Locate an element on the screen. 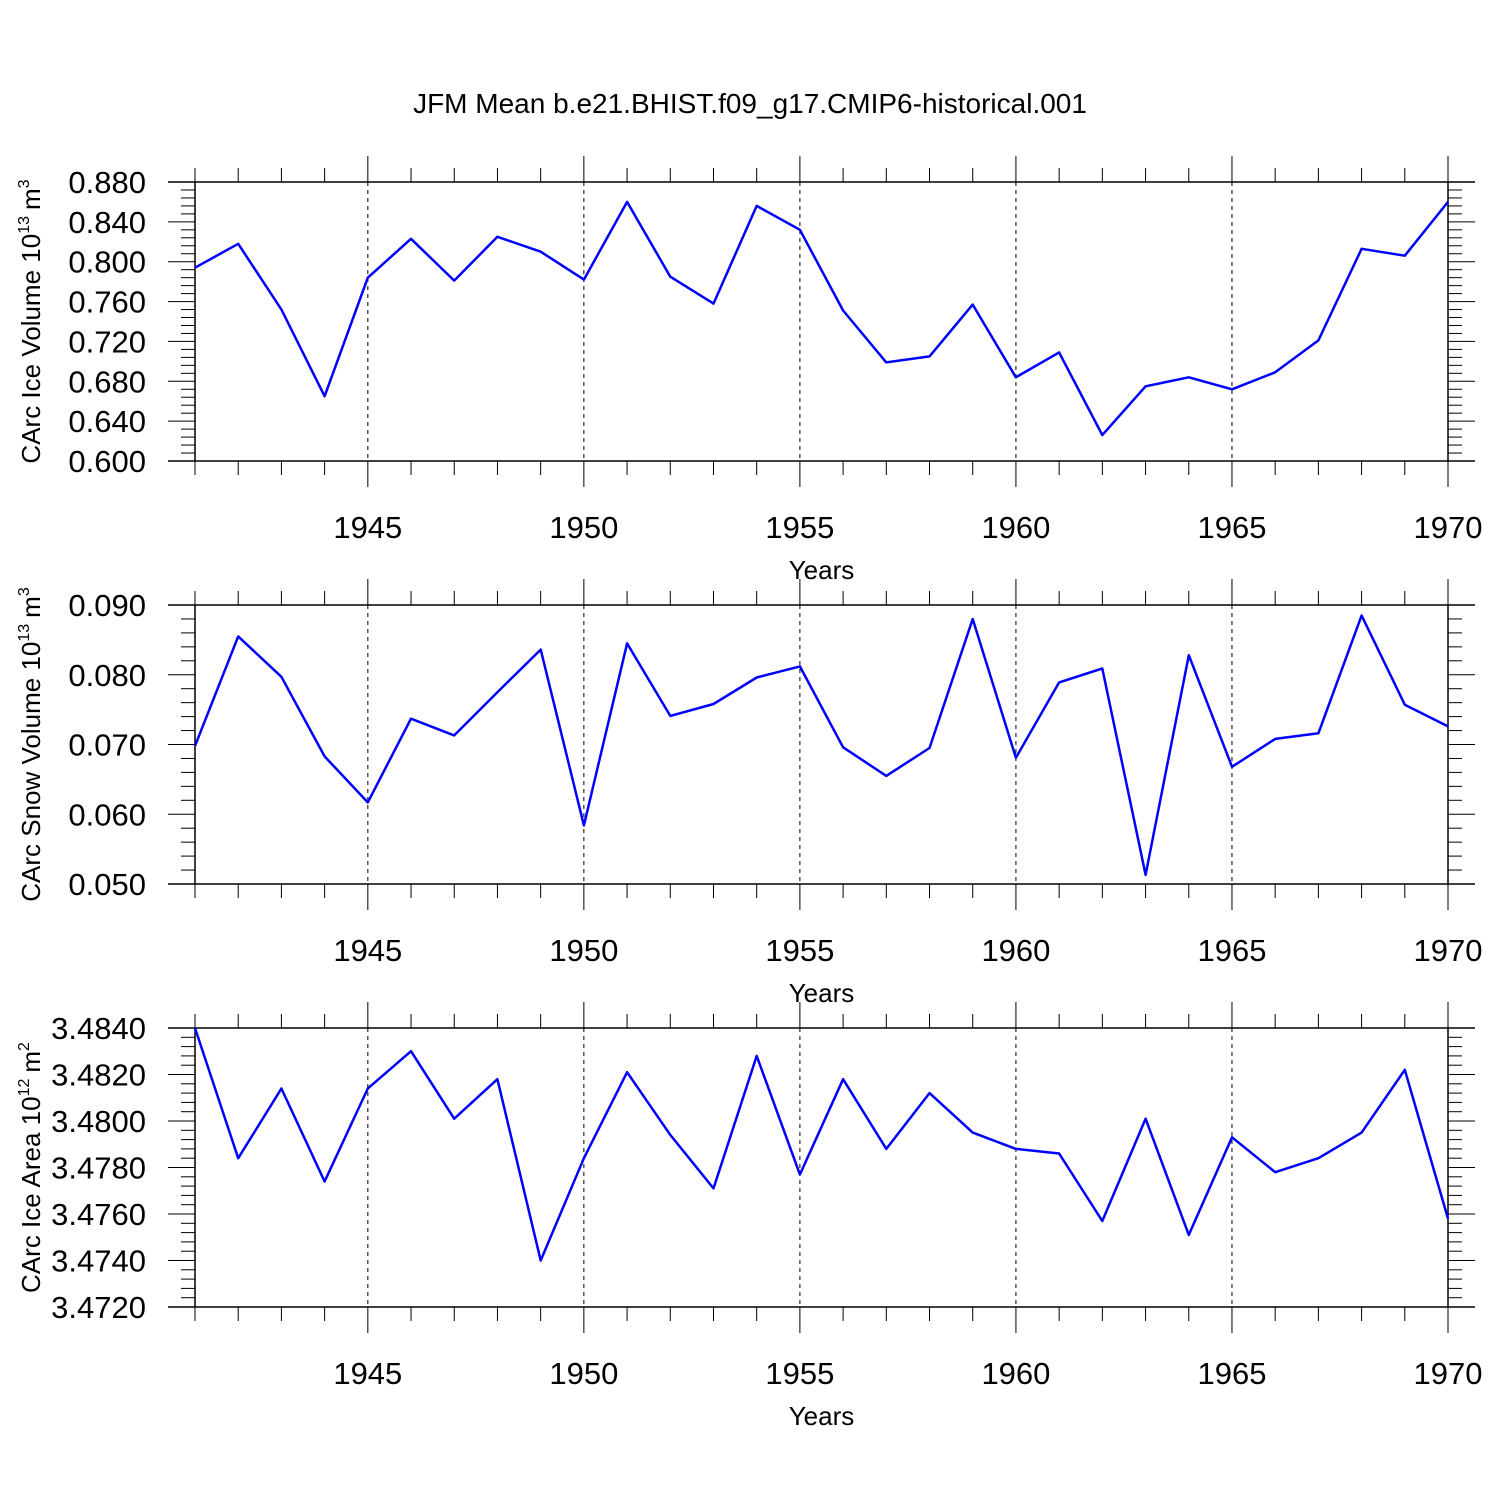 The height and width of the screenshot is (1500, 1500). y-axis-label: CArc Ice Area 1012 m2 is located at coordinates (31, 1167).